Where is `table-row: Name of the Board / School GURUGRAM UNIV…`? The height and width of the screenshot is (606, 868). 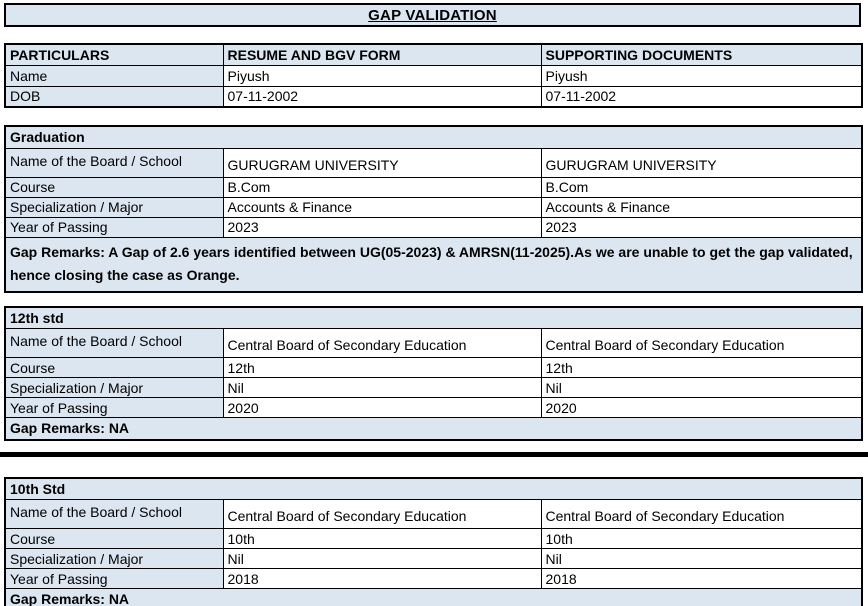
table-row: Name of the Board / School GURUGRAM UNIV… is located at coordinates (433, 162).